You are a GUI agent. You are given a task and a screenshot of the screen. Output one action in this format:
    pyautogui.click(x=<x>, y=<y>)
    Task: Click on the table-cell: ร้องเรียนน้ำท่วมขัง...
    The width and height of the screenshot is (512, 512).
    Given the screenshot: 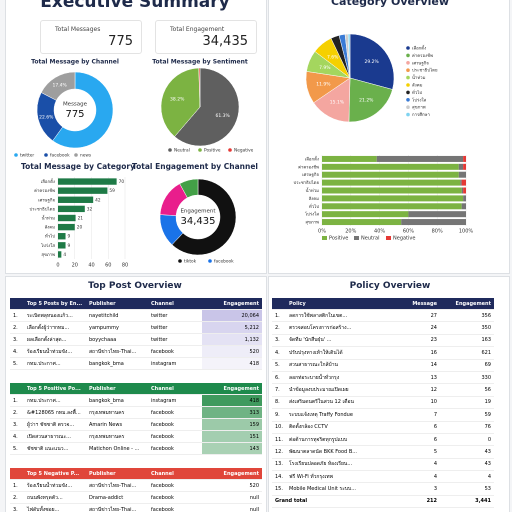 What is the action you would take?
    pyautogui.click(x=55, y=351)
    